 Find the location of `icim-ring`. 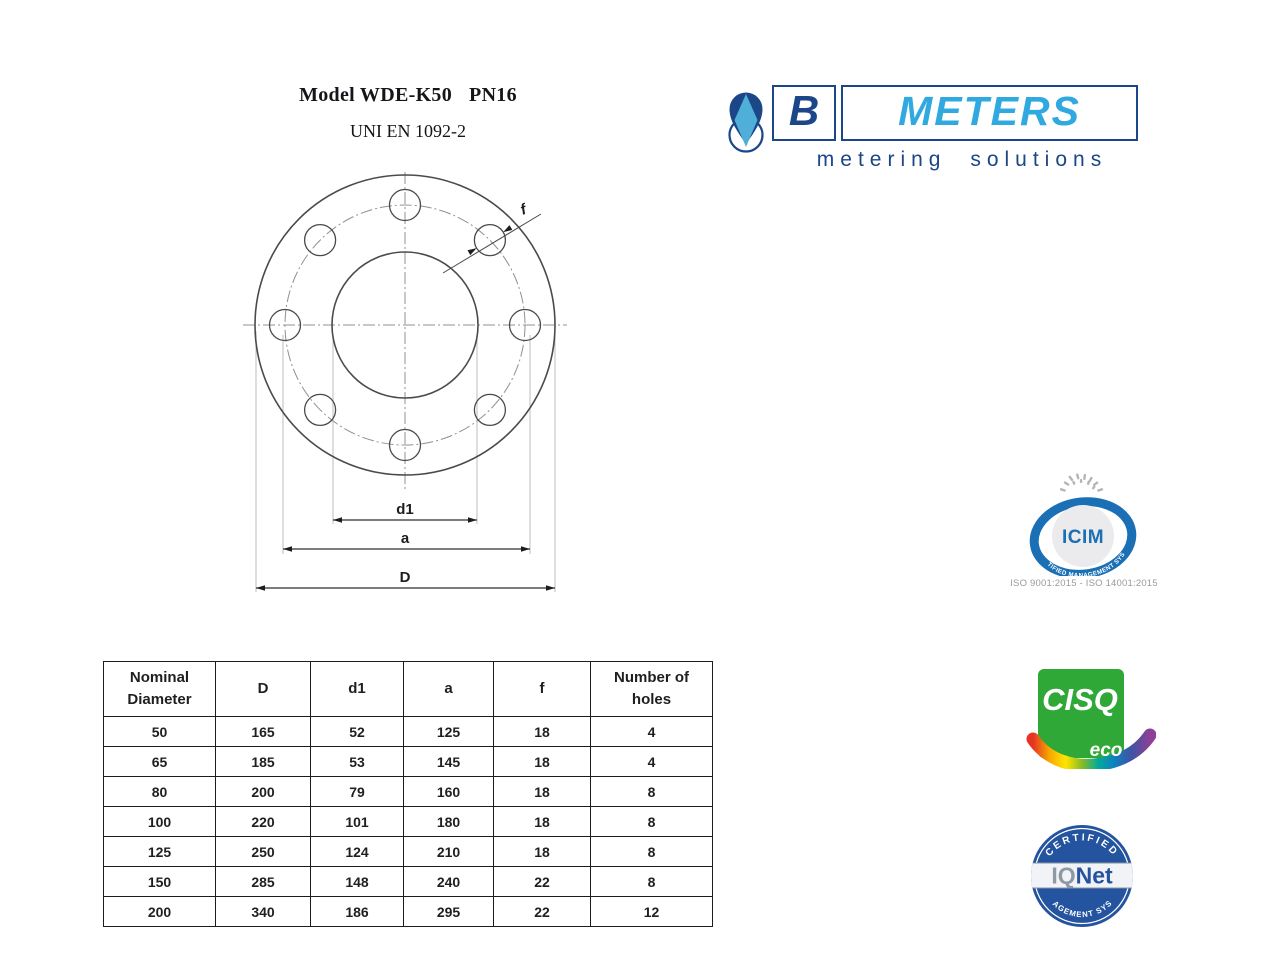

icim-ring is located at coordinates (1083, 536).